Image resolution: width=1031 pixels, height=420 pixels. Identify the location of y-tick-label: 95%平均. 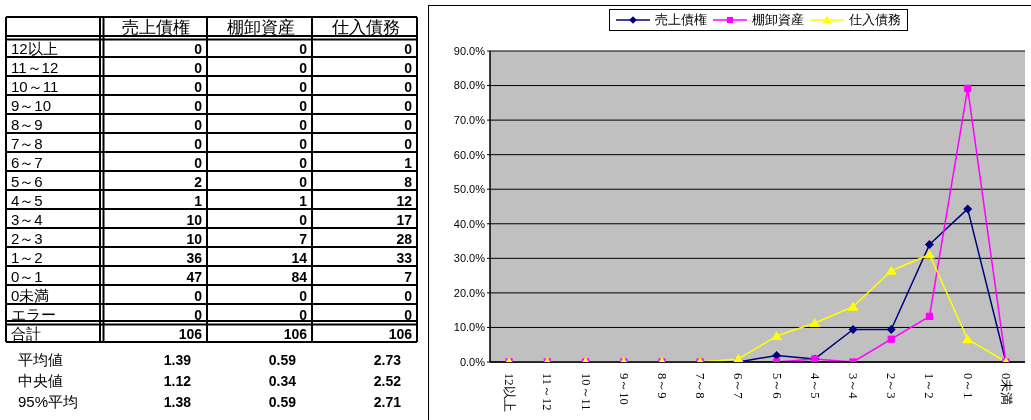
(48, 401).